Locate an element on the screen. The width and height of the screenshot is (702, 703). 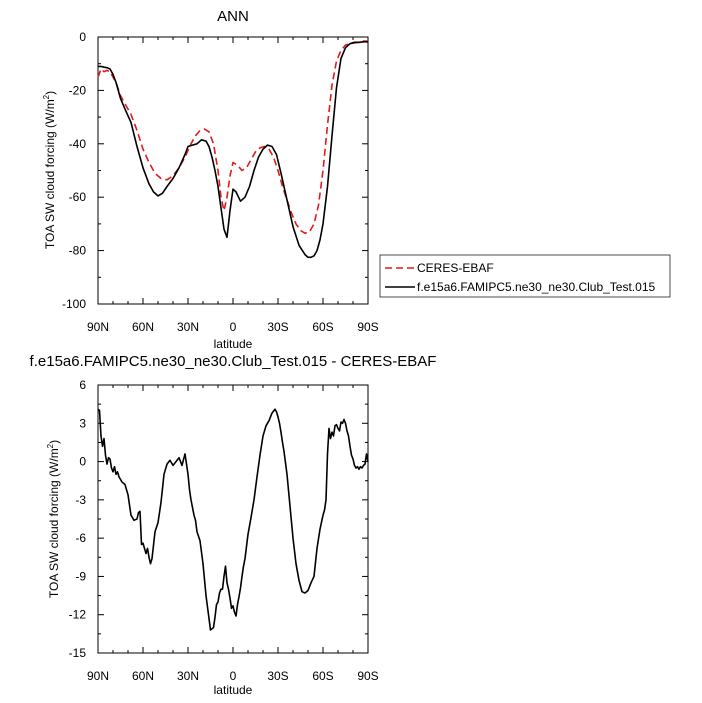
top-x-tick-label: 60N is located at coordinates (143, 327).